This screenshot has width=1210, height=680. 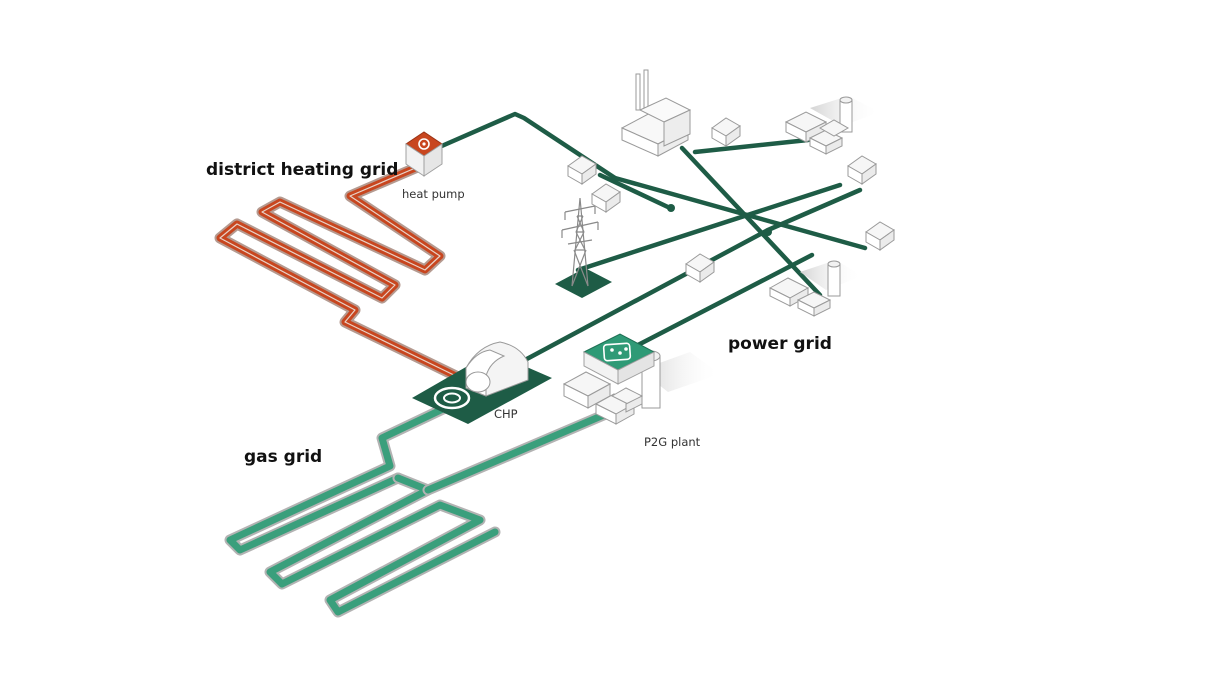 I want to click on power-line-plant-to-substation, so click(x=751, y=221).